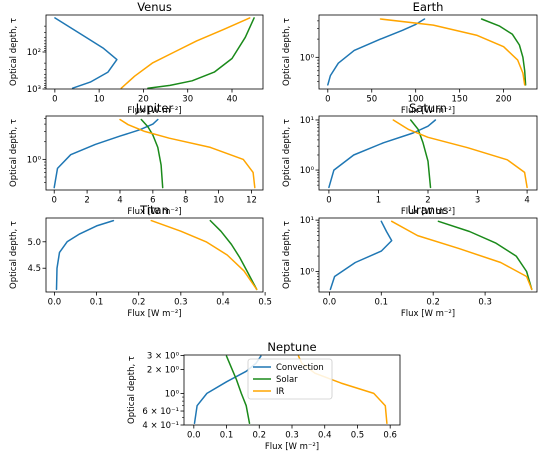 The width and height of the screenshot is (554, 457). What do you see at coordinates (330, 303) in the screenshot?
I see `uranus-xtick-label: 0.0` at bounding box center [330, 303].